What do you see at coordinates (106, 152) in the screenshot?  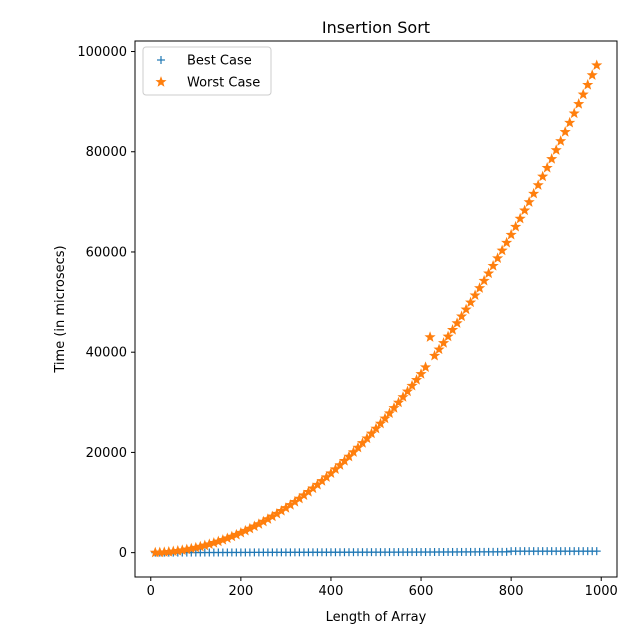 I see `y-tick-label: 80000` at bounding box center [106, 152].